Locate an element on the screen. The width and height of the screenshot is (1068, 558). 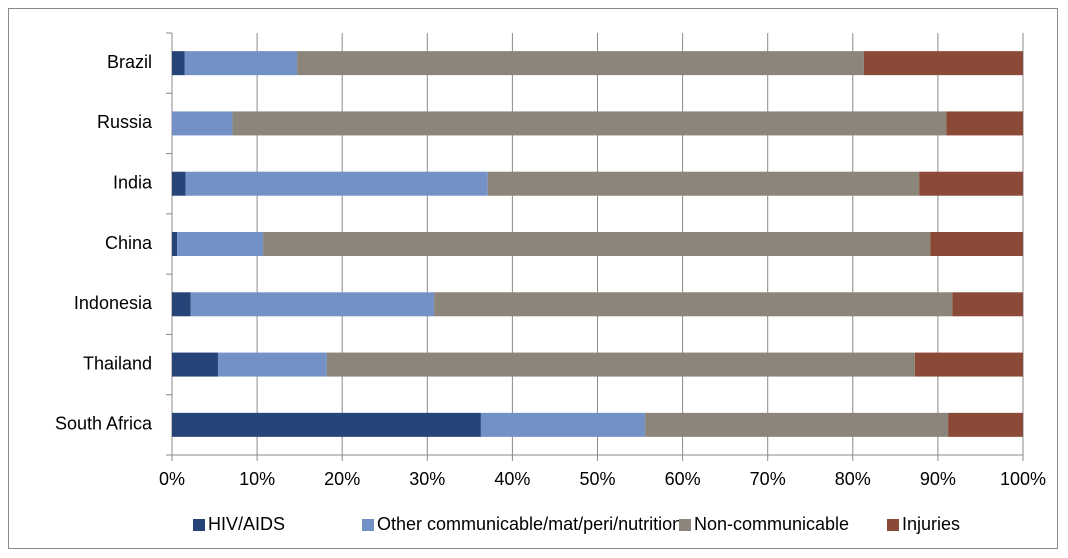
x-tick-label: 80% is located at coordinates (853, 479).